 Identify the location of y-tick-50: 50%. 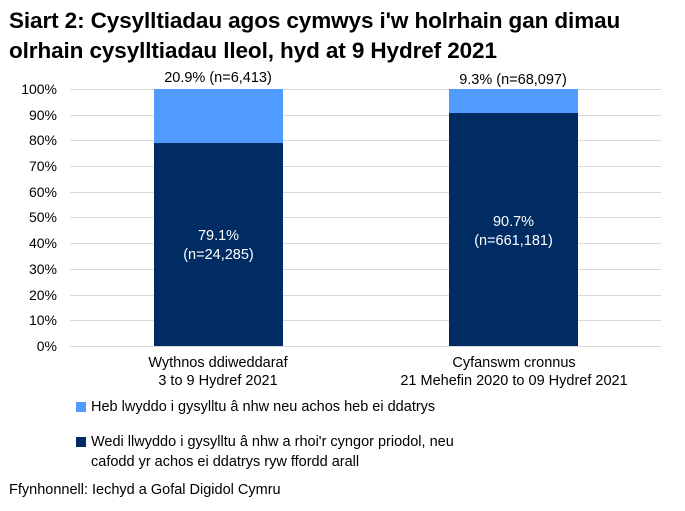
(42, 217).